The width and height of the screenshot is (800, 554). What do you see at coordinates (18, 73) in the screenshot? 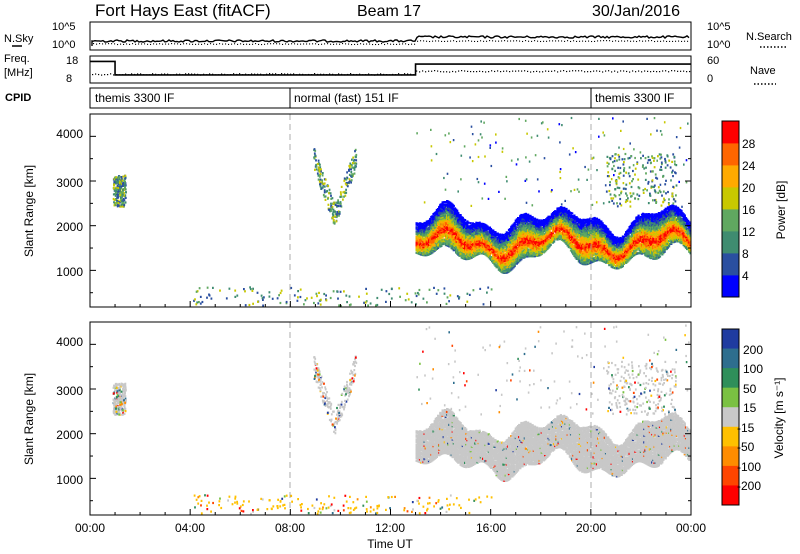
I see `freq-label-line2: [MHz]` at bounding box center [18, 73].